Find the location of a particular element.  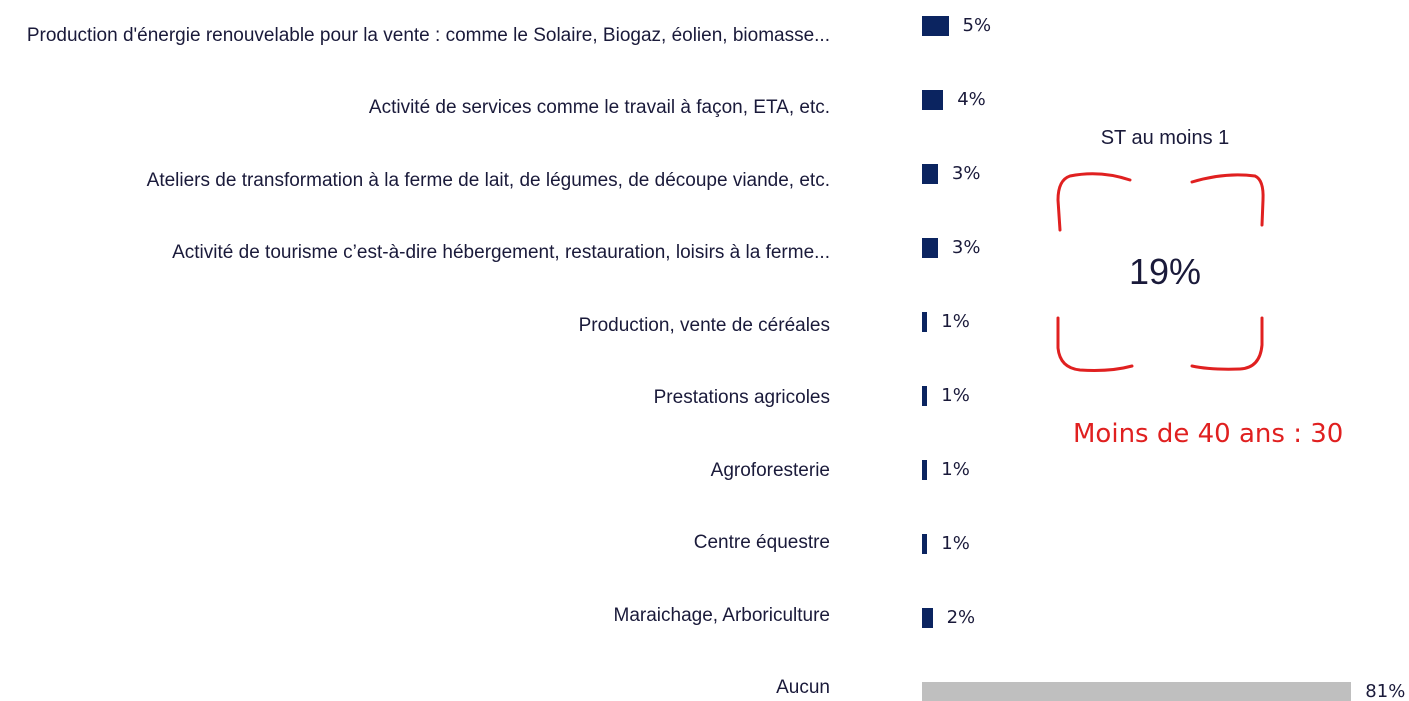

category-label: Production, vente de céréales is located at coordinates (704, 325).